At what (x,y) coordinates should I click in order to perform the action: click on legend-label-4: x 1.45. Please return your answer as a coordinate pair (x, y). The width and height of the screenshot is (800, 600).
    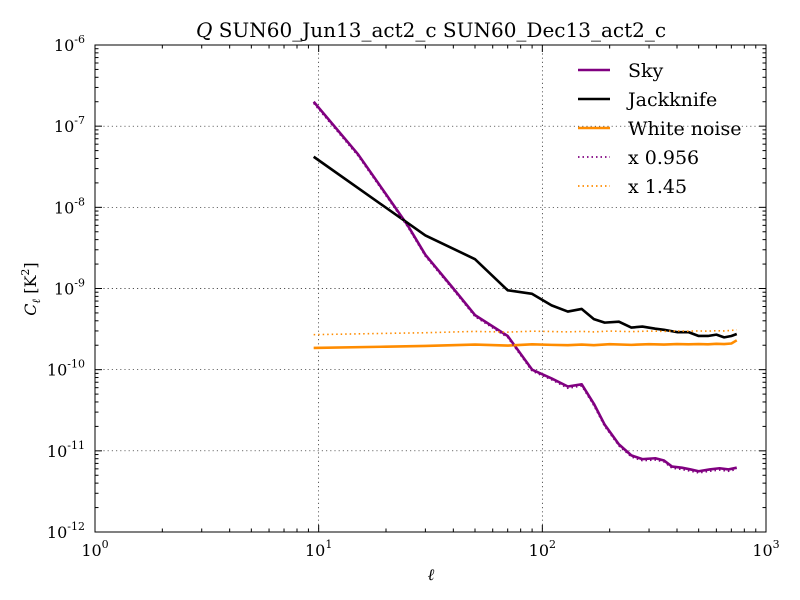
    Looking at the image, I should click on (657, 187).